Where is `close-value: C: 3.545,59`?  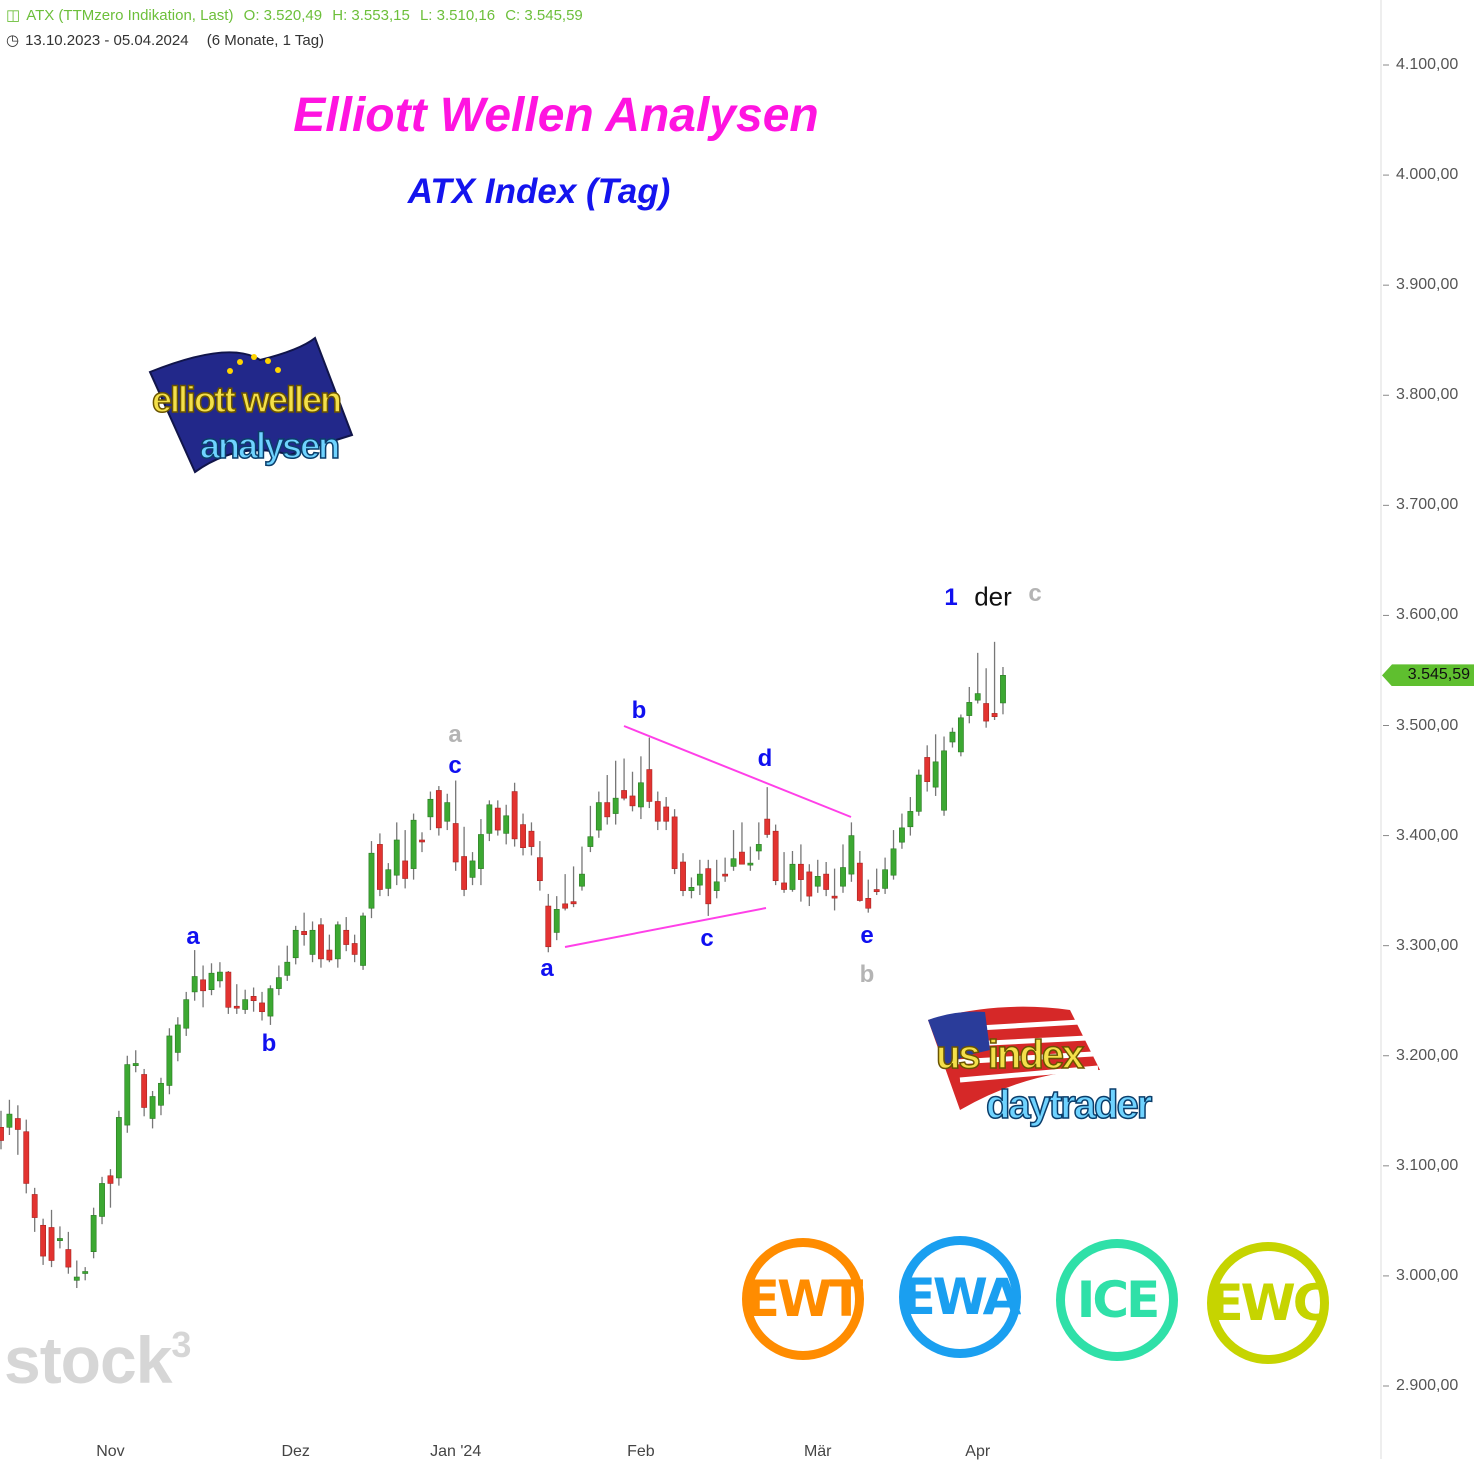
close-value: C: 3.545,59 is located at coordinates (544, 15).